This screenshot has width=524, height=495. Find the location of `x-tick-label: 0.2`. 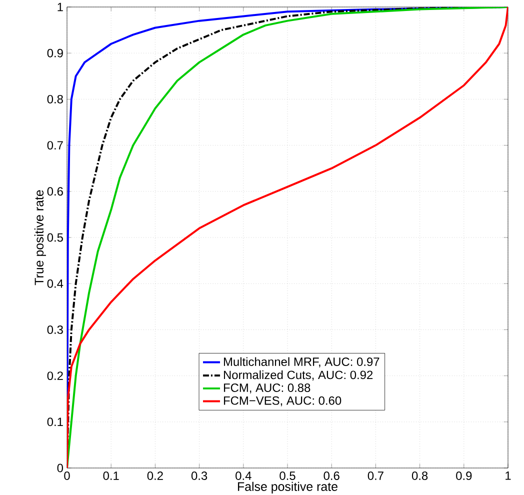

x-tick-label: 0.2 is located at coordinates (155, 476).